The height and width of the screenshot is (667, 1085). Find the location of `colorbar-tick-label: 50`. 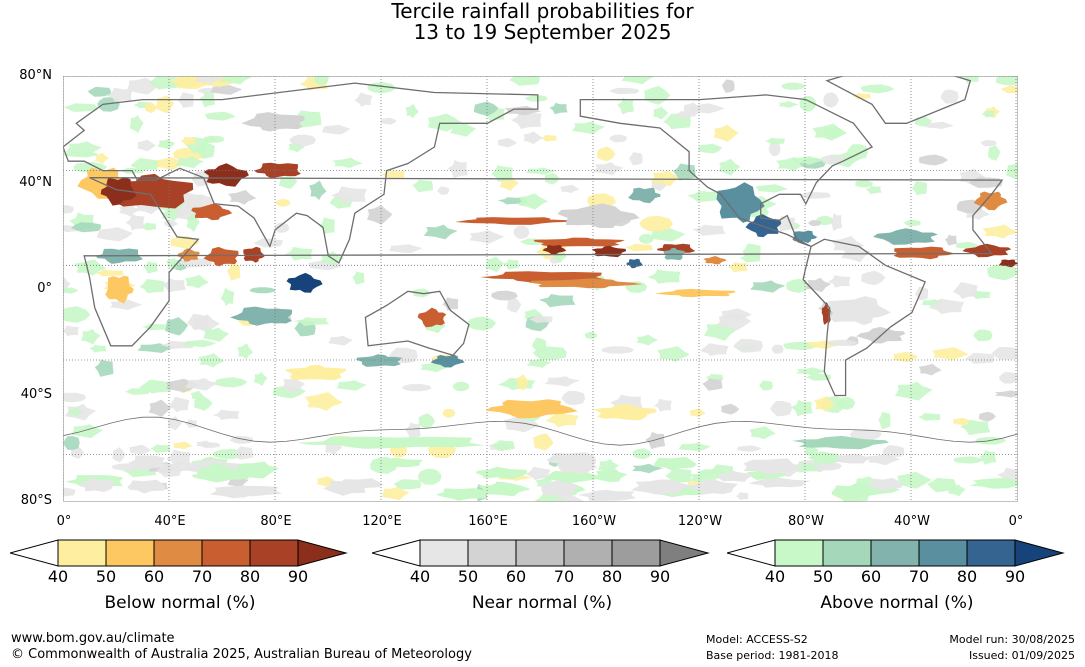

colorbar-tick-label: 50 is located at coordinates (823, 576).